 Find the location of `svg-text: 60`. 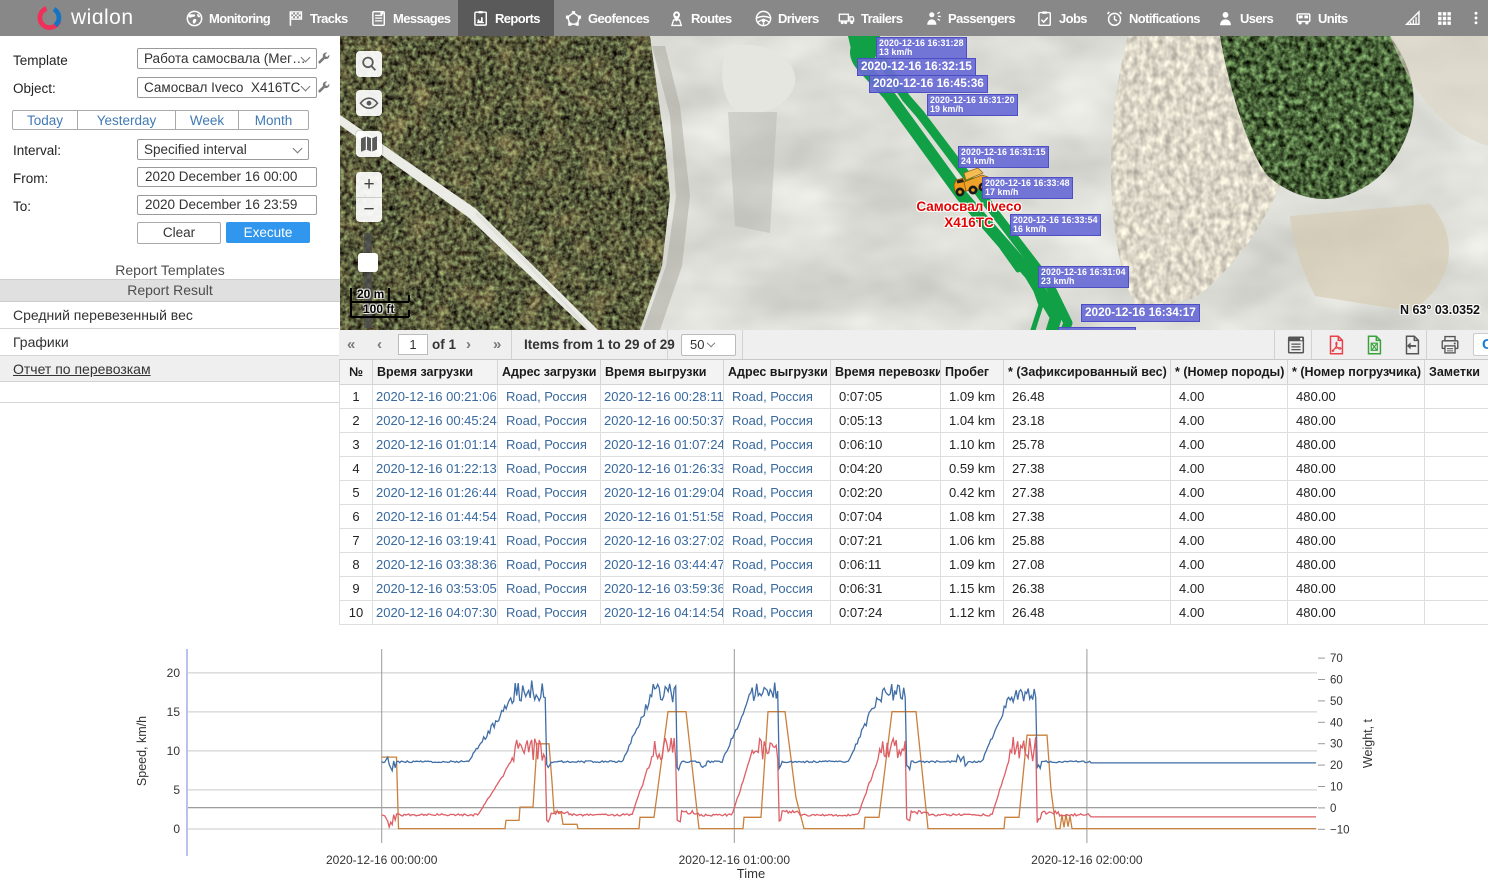

svg-text: 60 is located at coordinates (1336, 681).